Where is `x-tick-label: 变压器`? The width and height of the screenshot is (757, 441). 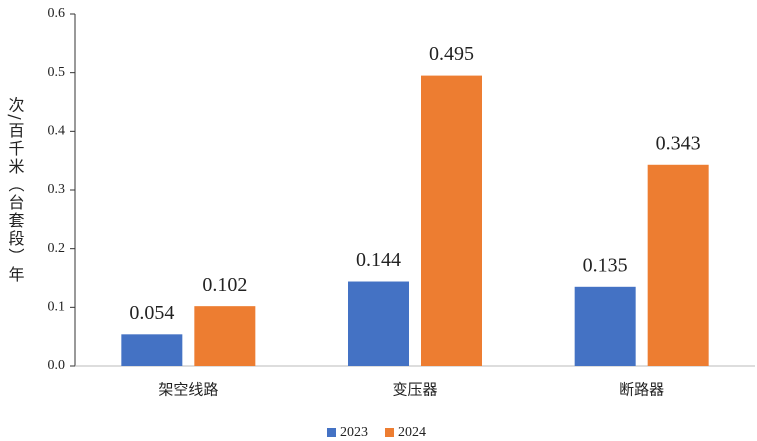 x-tick-label: 变压器 is located at coordinates (414, 390).